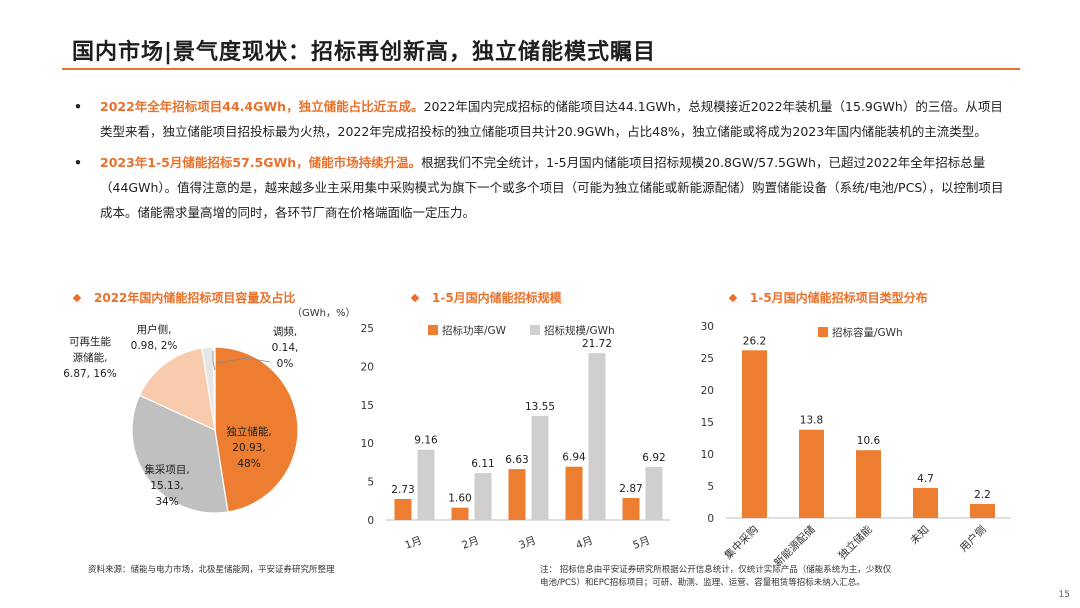  Describe the element at coordinates (710, 519) in the screenshot. I see `y-tick-label: 0` at that location.